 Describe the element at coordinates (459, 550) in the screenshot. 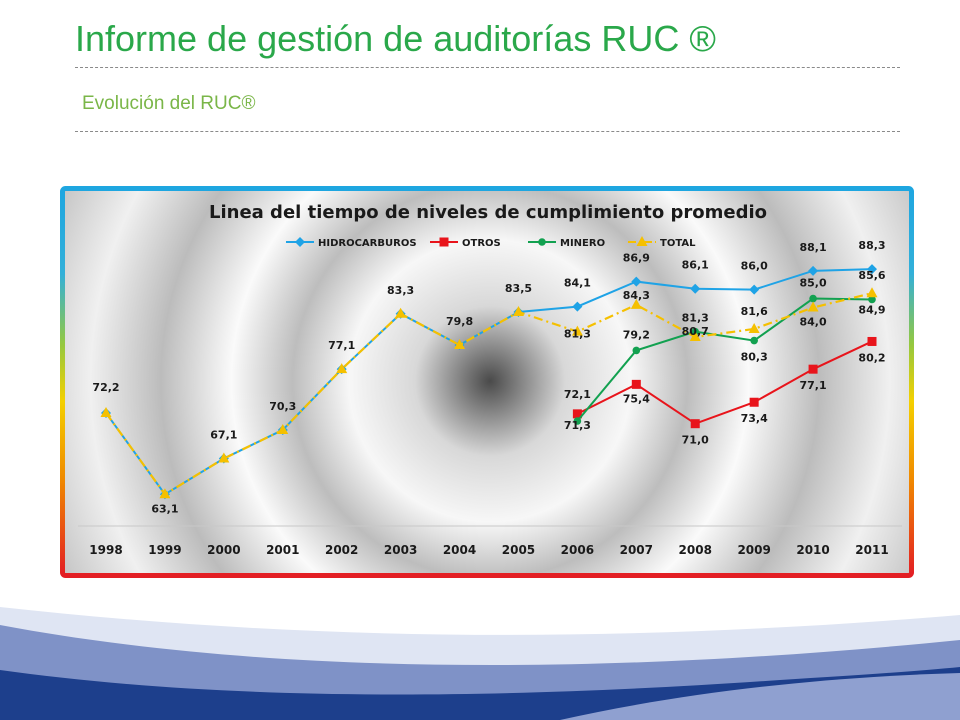

I see `x-tick-label: 2004` at that location.